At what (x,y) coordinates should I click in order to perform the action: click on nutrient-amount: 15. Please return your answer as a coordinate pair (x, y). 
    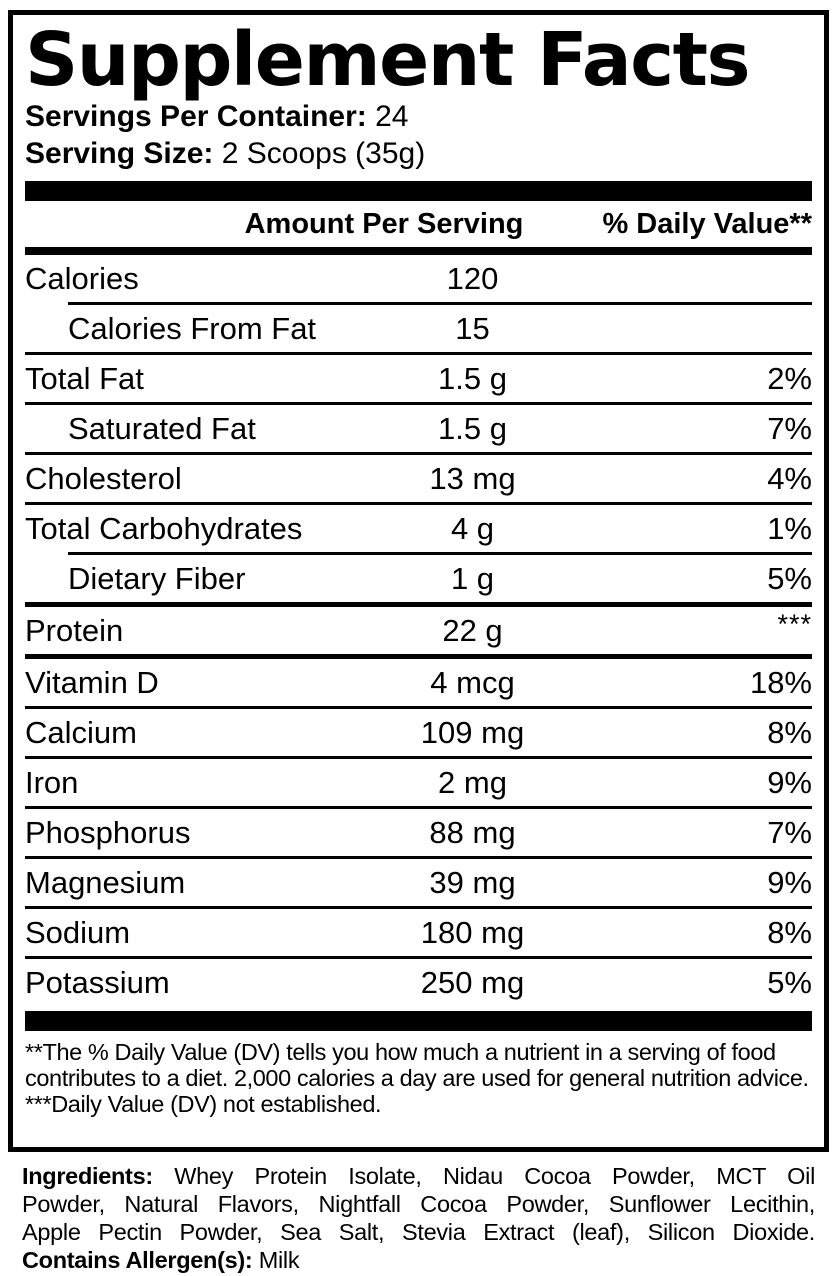
    Looking at the image, I should click on (472, 328).